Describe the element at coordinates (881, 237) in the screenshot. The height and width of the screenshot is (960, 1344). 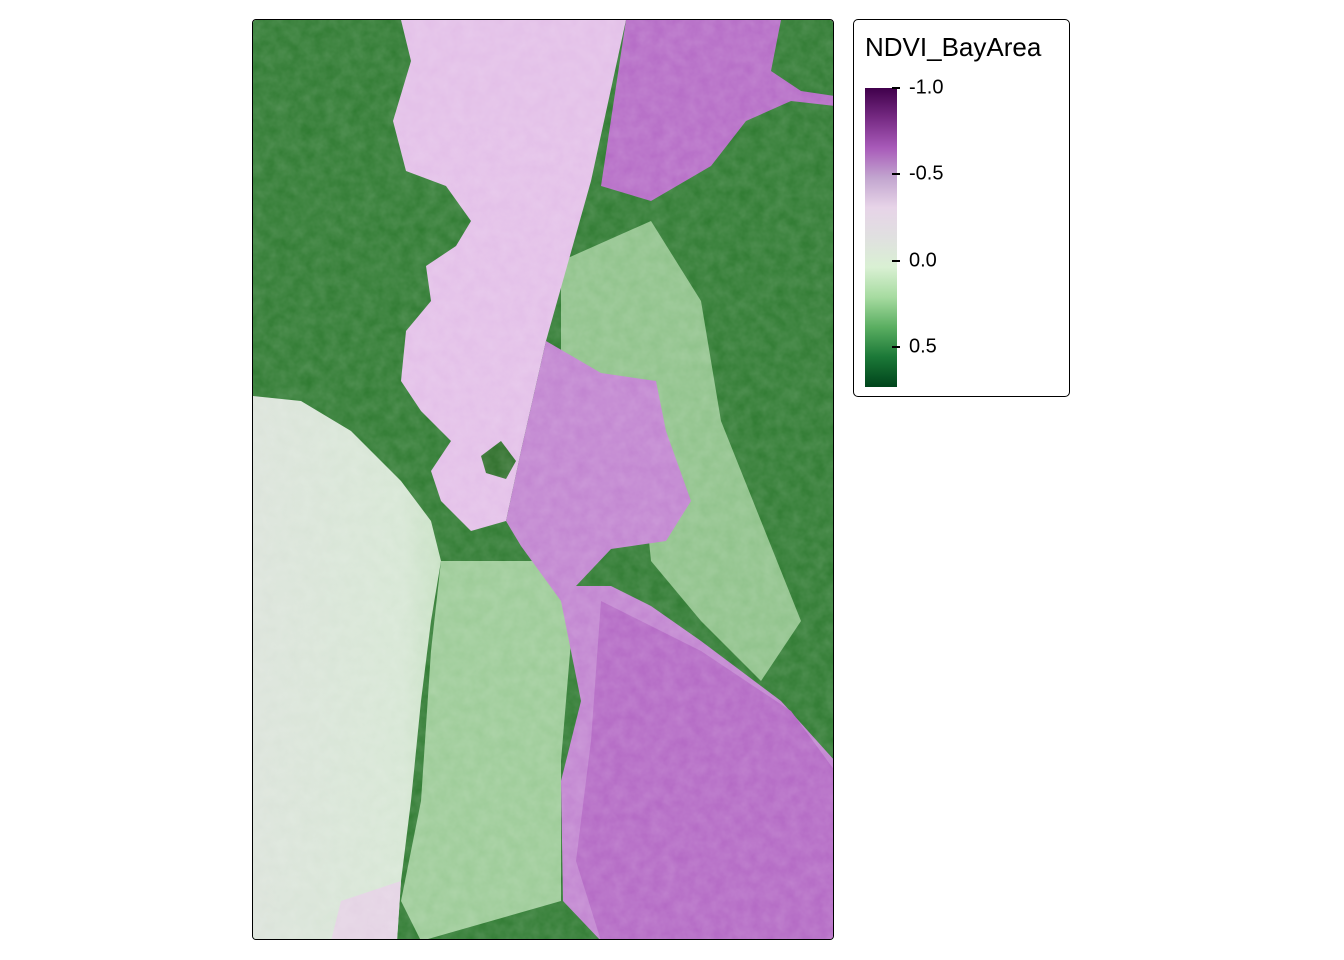
I see `legend-color-bar` at that location.